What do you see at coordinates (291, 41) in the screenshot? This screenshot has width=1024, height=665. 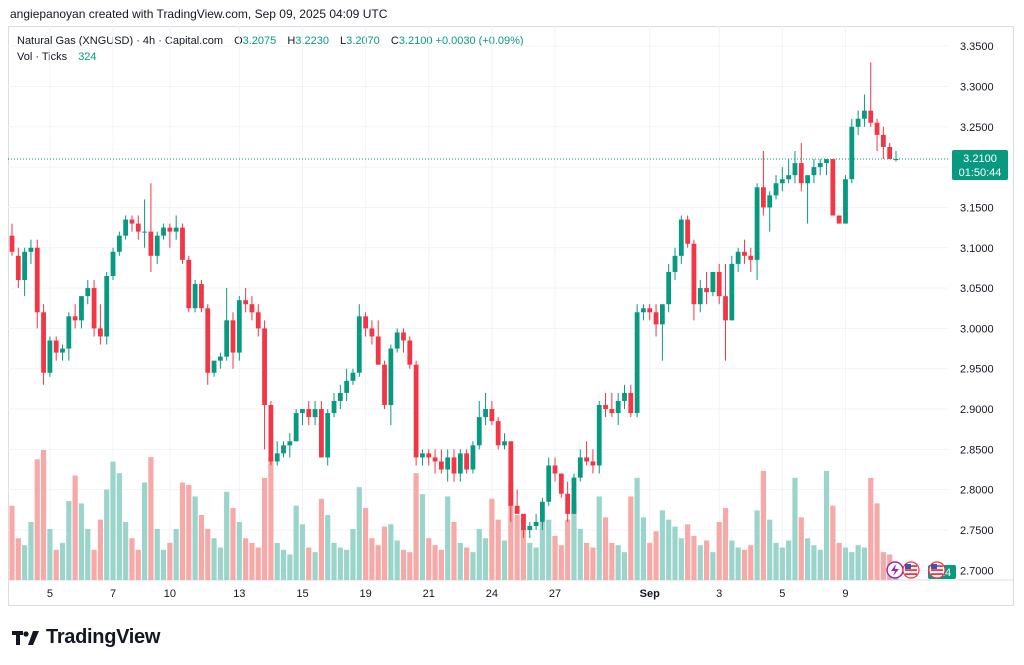 I see `high-label: H` at bounding box center [291, 41].